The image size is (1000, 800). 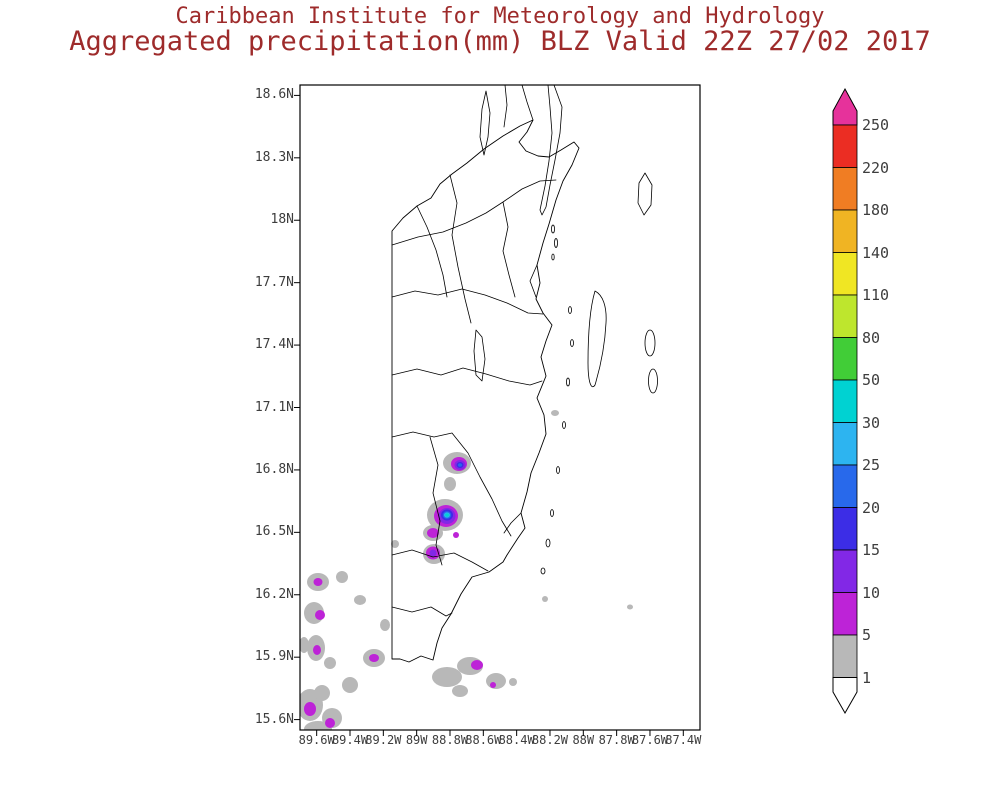 What do you see at coordinates (597, 339) in the screenshot?
I see `turneffe-atoll` at bounding box center [597, 339].